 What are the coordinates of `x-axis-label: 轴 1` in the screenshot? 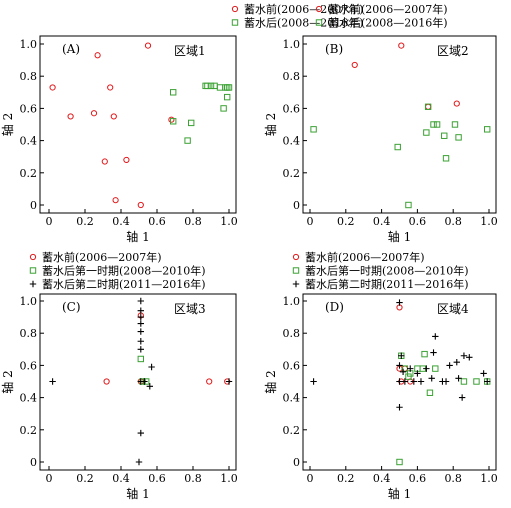 It's located at (399, 236).